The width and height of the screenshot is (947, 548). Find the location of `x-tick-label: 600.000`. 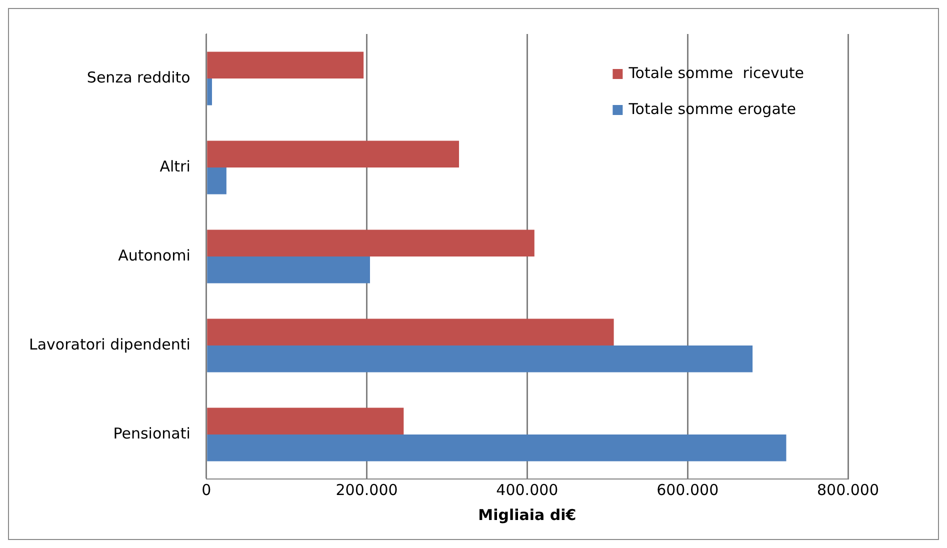

x-tick-label: 600.000 is located at coordinates (687, 489).